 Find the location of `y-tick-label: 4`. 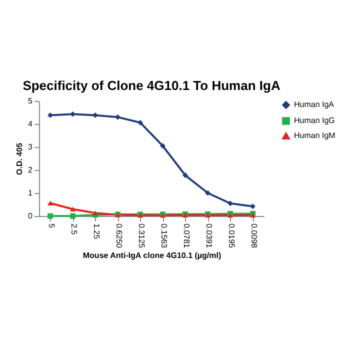

y-tick-label: 4 is located at coordinates (31, 124).